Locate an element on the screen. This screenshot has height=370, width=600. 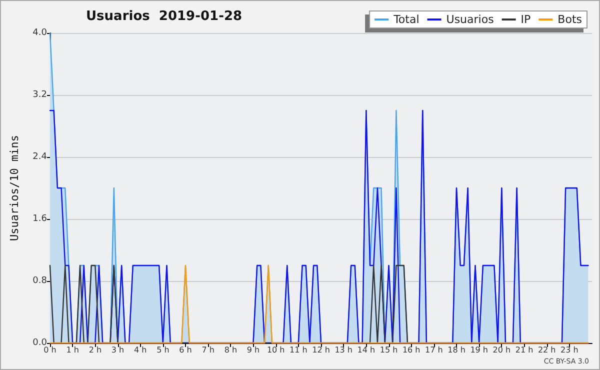
x-tick-label: 15 h is located at coordinates (389, 350).